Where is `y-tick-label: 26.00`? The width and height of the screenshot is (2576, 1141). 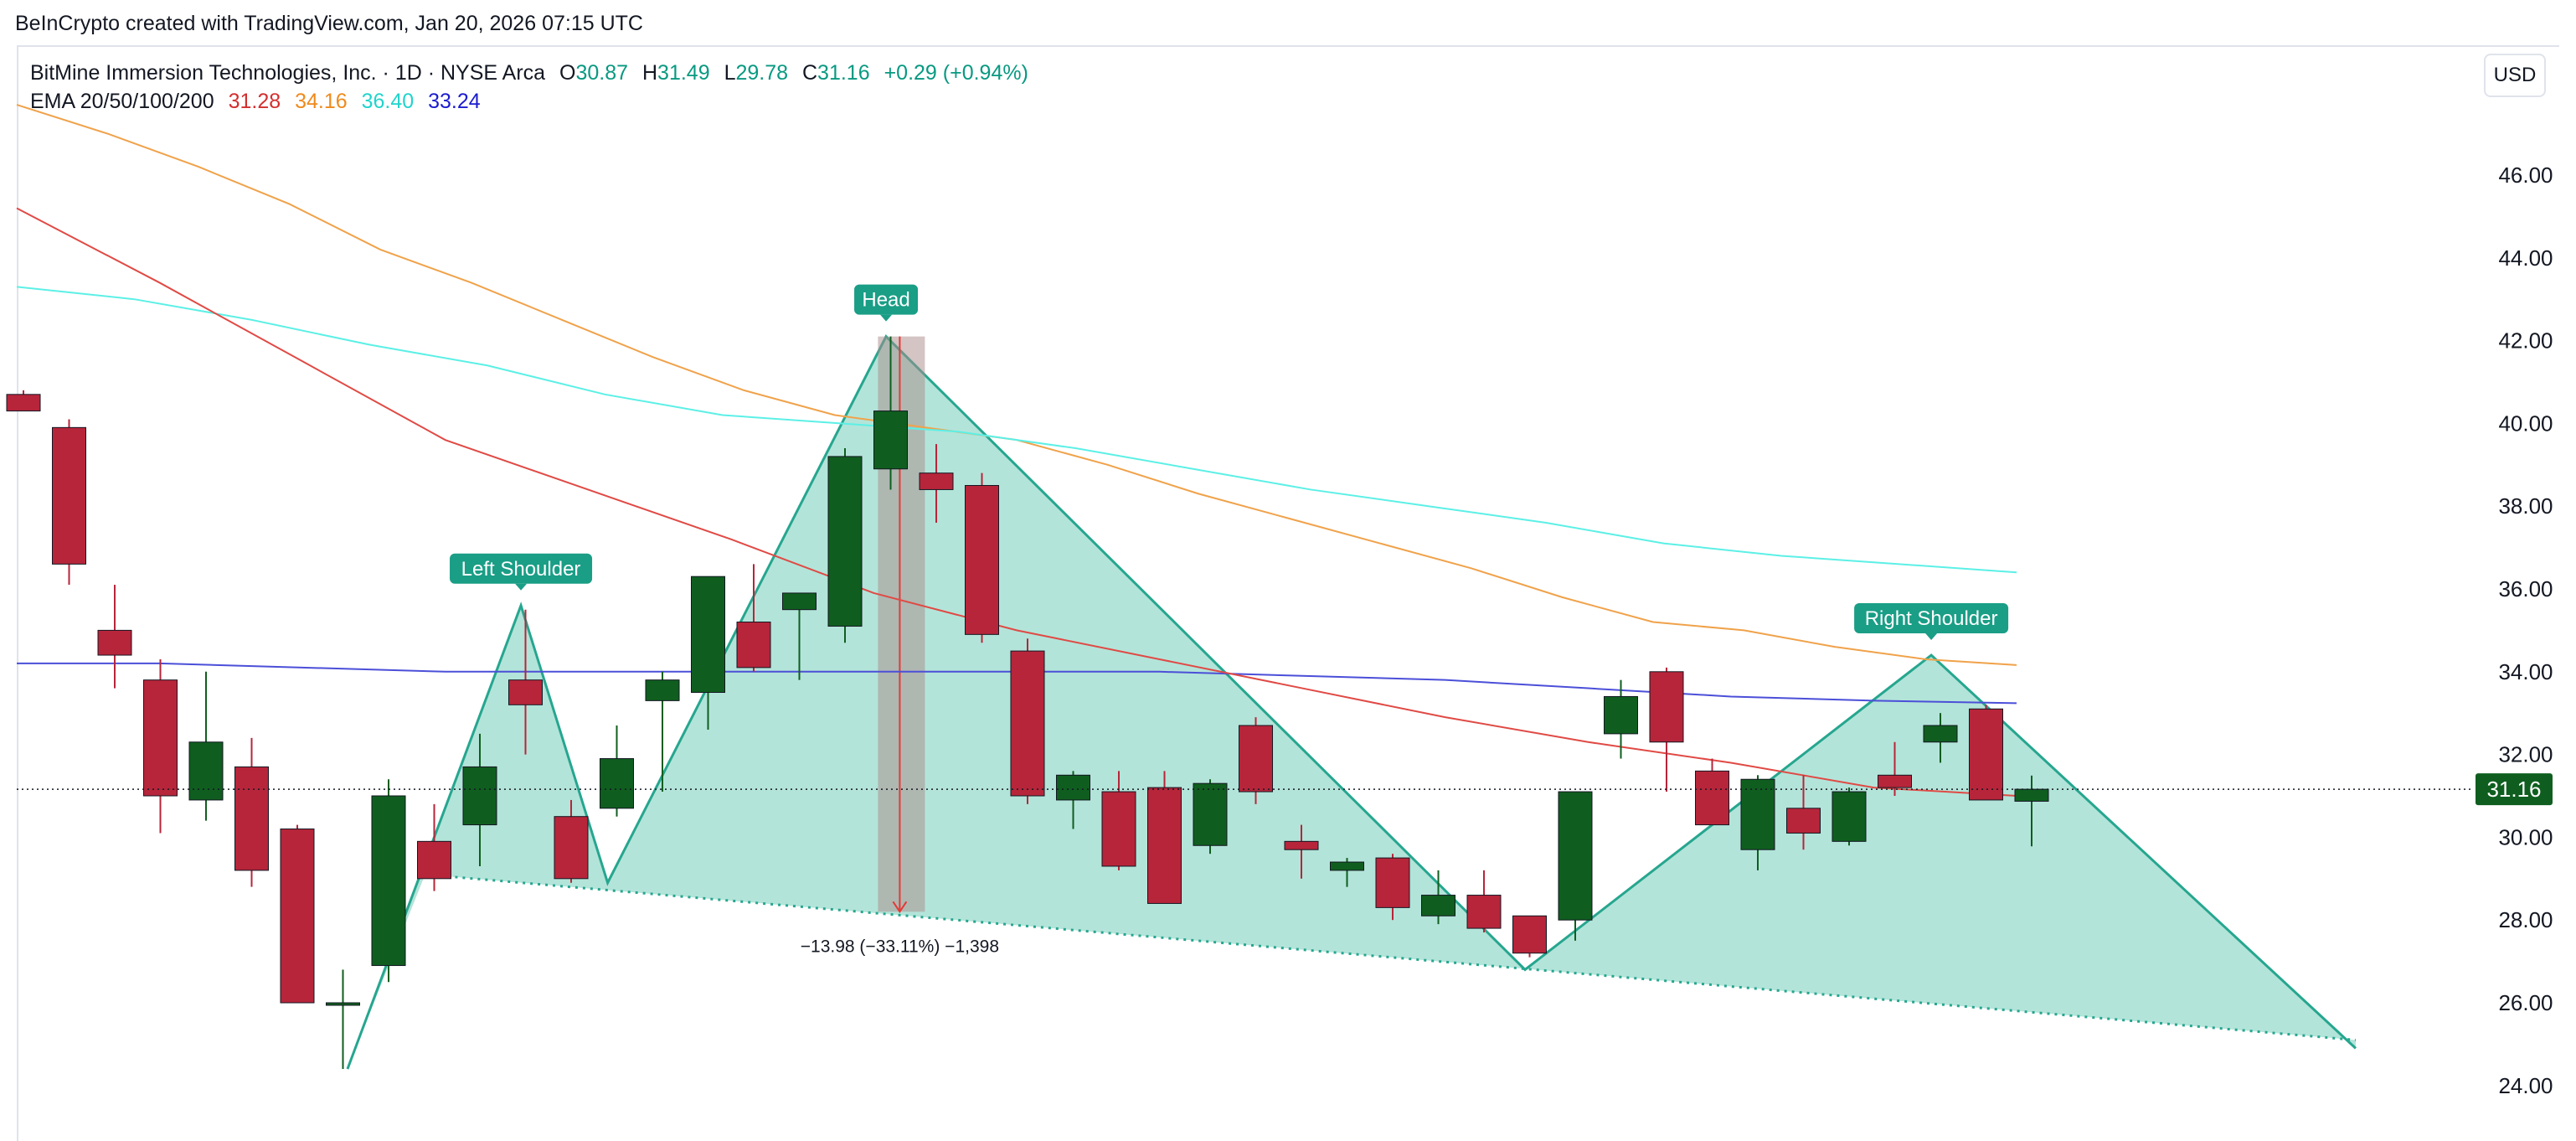 y-tick-label: 26.00 is located at coordinates (2525, 1002).